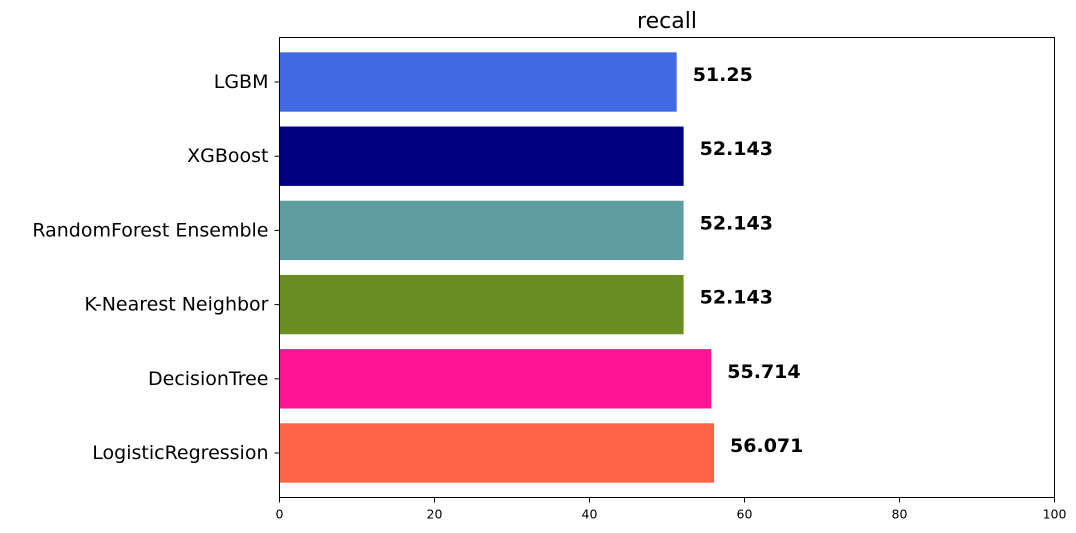  I want to click on bar-decisiontree, so click(495, 379).